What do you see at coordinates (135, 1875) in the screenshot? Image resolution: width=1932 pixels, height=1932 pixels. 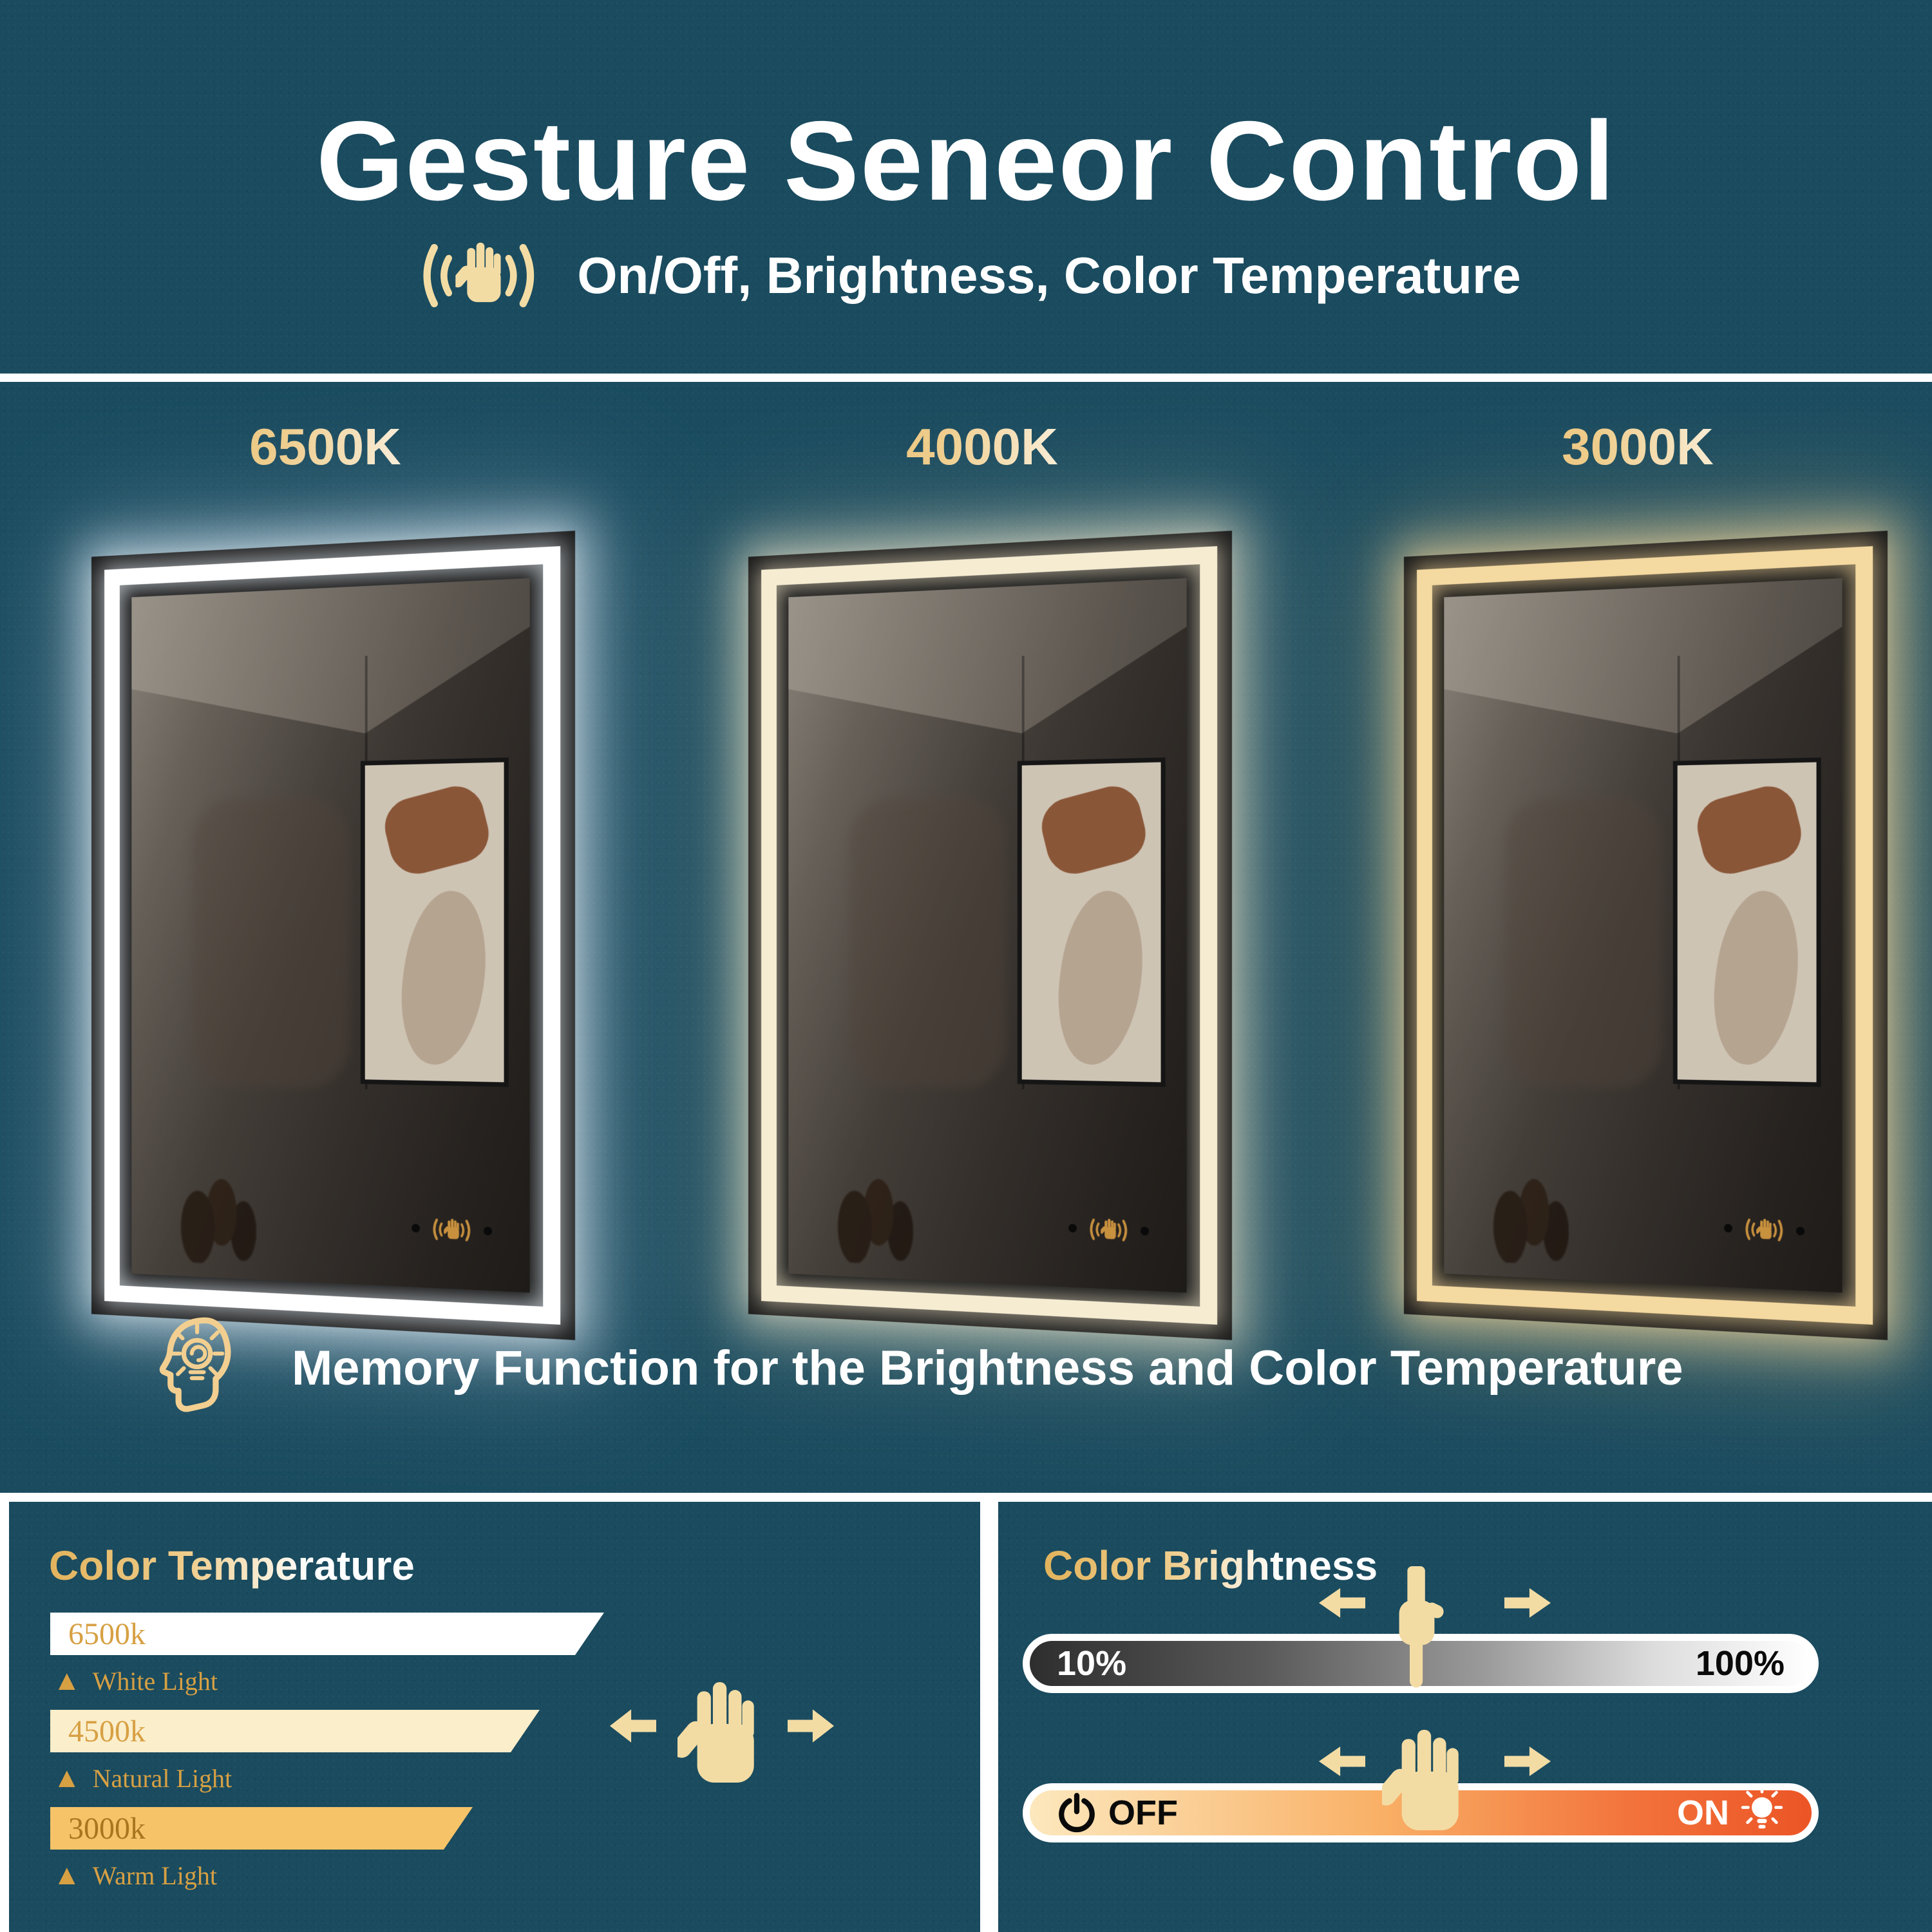 I see `temp-caption-warm-light: ▲ Warm Light` at bounding box center [135, 1875].